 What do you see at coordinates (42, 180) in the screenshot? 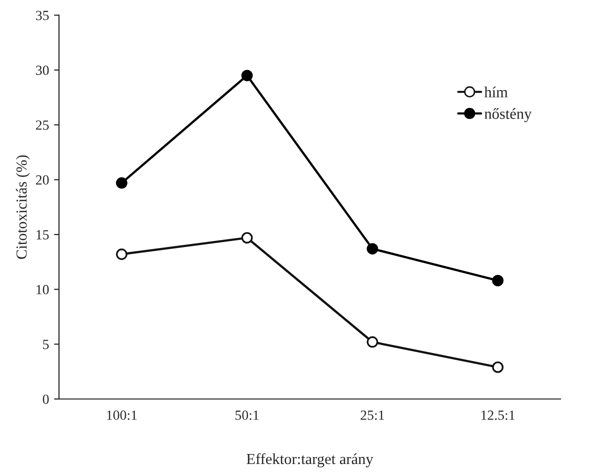
I see `y-tick-label: 20` at bounding box center [42, 180].